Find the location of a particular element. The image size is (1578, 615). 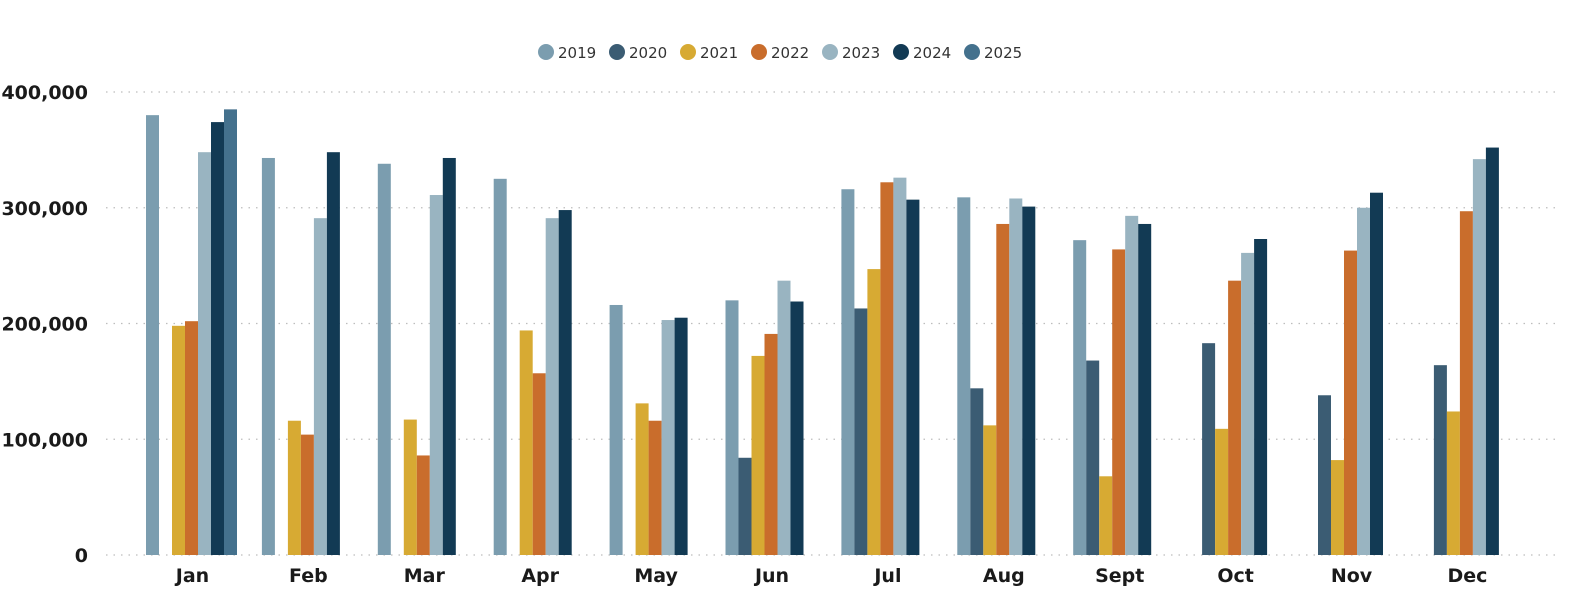

x-tick-label-sept: Sept is located at coordinates (1119, 576).